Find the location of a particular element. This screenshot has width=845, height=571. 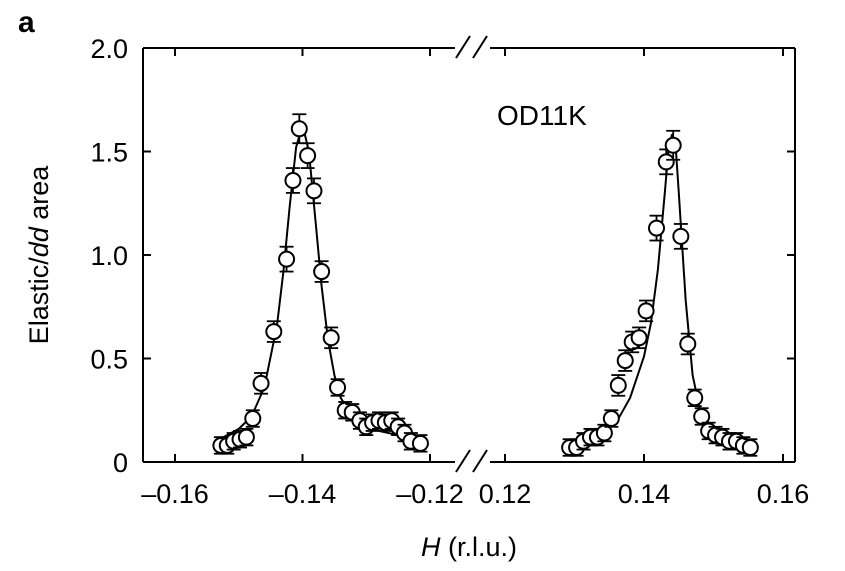

annotation-label: OD11K is located at coordinates (542, 115).